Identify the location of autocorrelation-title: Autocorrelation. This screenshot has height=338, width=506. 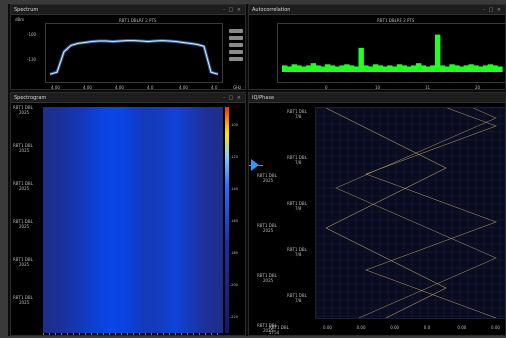
(377, 10).